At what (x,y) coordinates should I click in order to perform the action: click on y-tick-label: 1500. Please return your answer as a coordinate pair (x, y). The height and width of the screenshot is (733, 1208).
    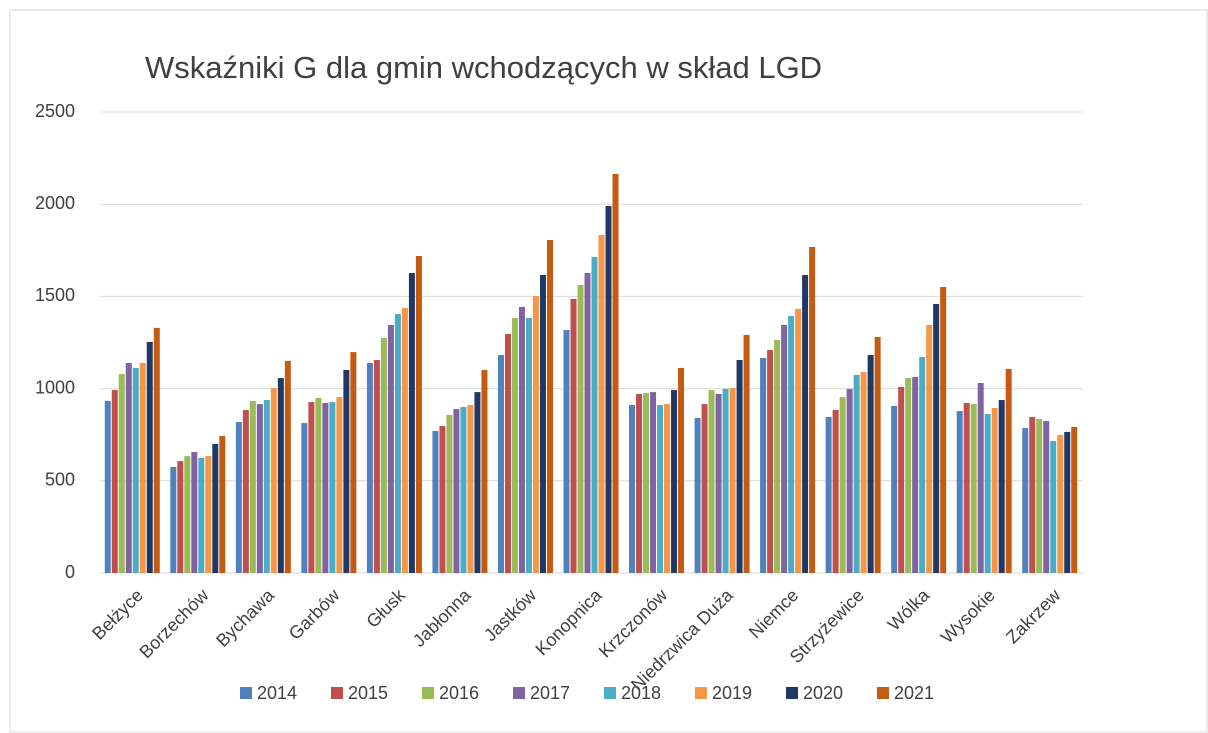
    Looking at the image, I should click on (55, 295).